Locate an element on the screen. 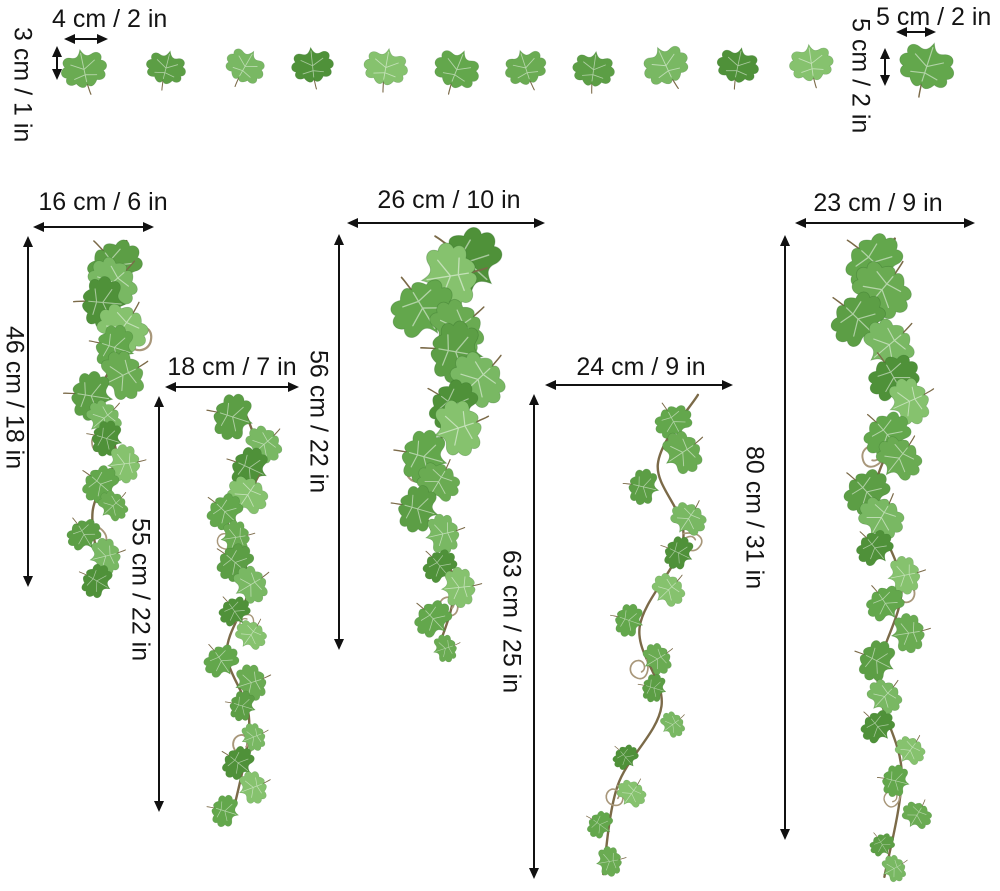  vine-5-width-label: 23 cm / 9 in is located at coordinates (878, 203).